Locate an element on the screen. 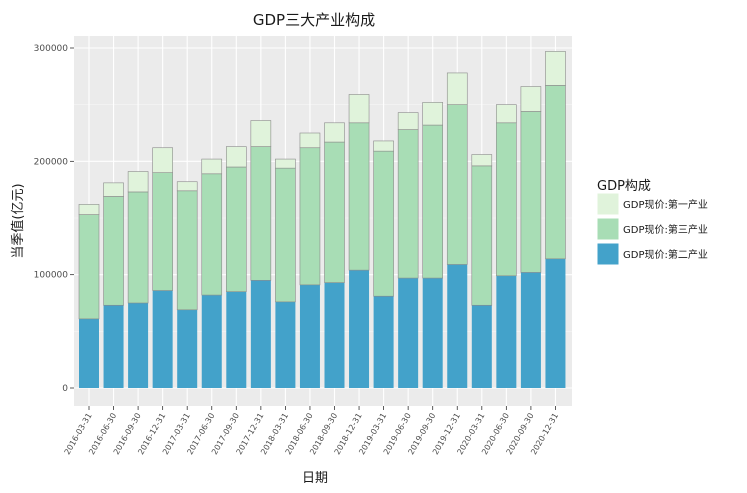 The width and height of the screenshot is (747, 493). legend-label: GDP现价:第二产业 is located at coordinates (665, 254).